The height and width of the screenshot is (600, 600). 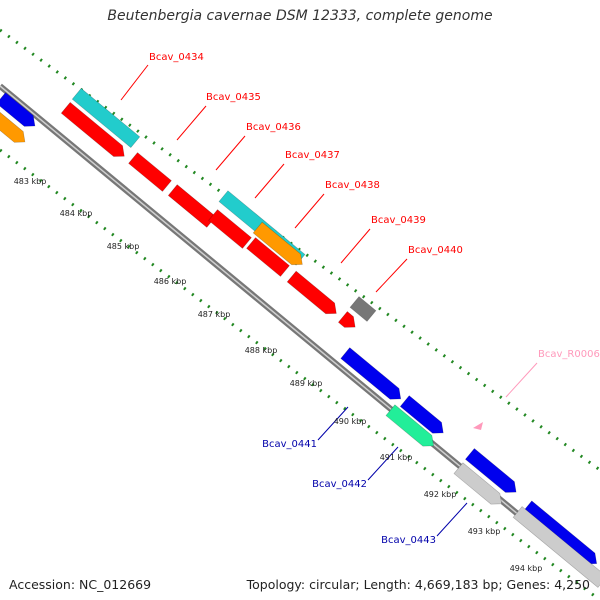 I want to click on gene-label: Bcav_0438, so click(x=352, y=185).